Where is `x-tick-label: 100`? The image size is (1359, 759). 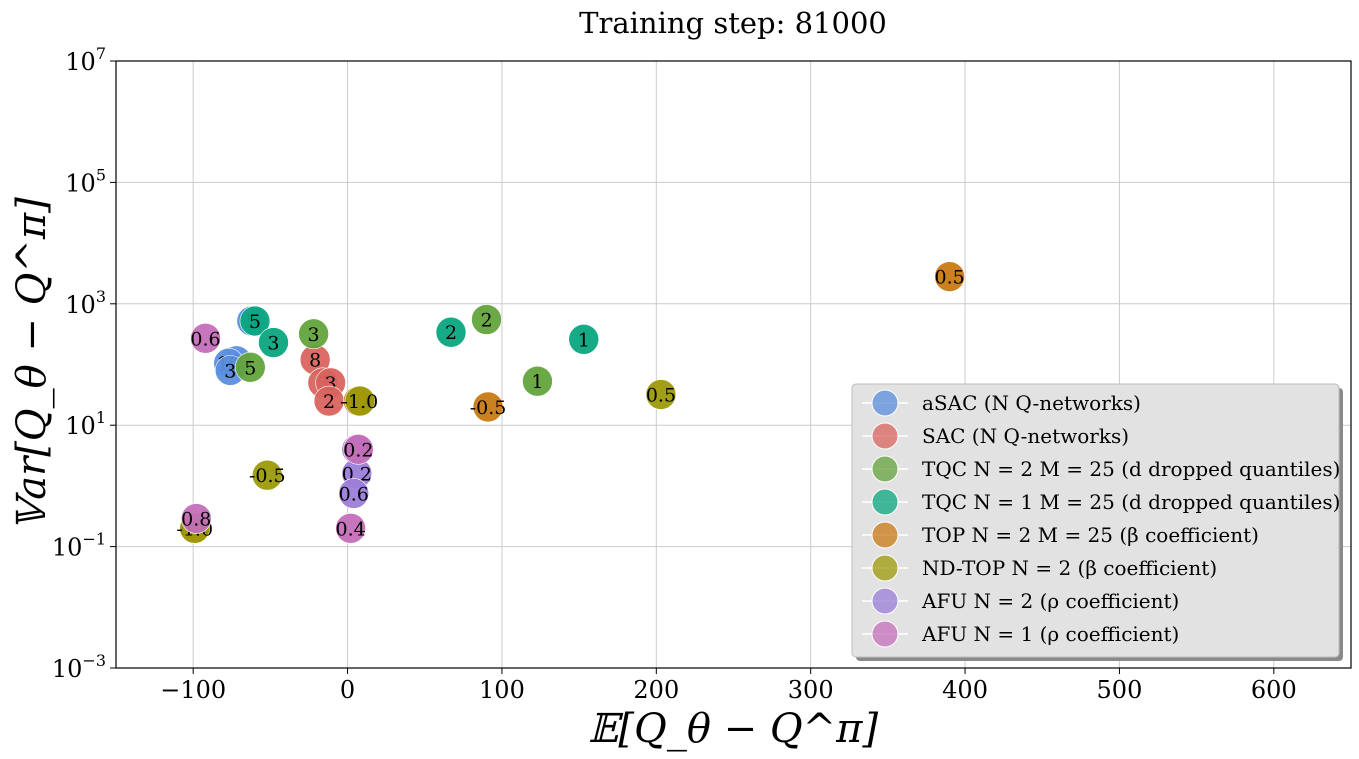 x-tick-label: 100 is located at coordinates (502, 690).